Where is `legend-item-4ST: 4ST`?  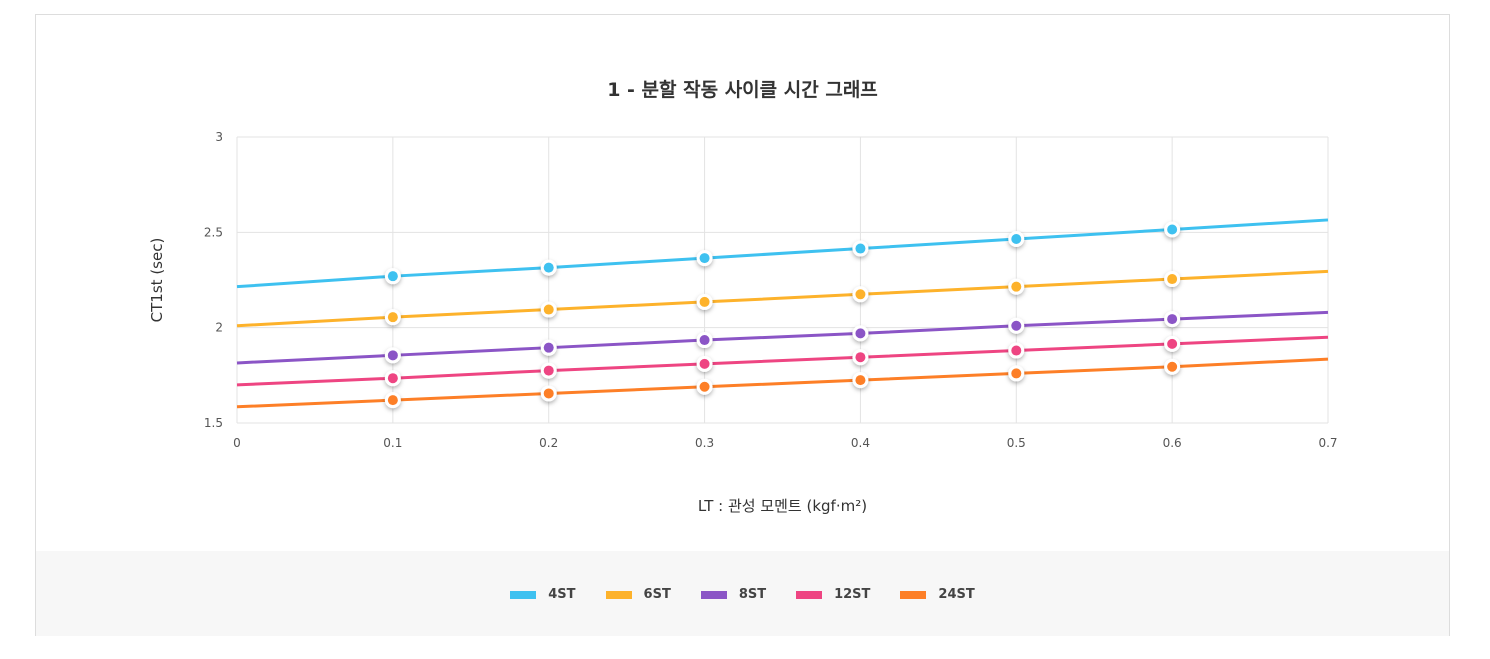 legend-item-4ST: 4ST is located at coordinates (543, 594).